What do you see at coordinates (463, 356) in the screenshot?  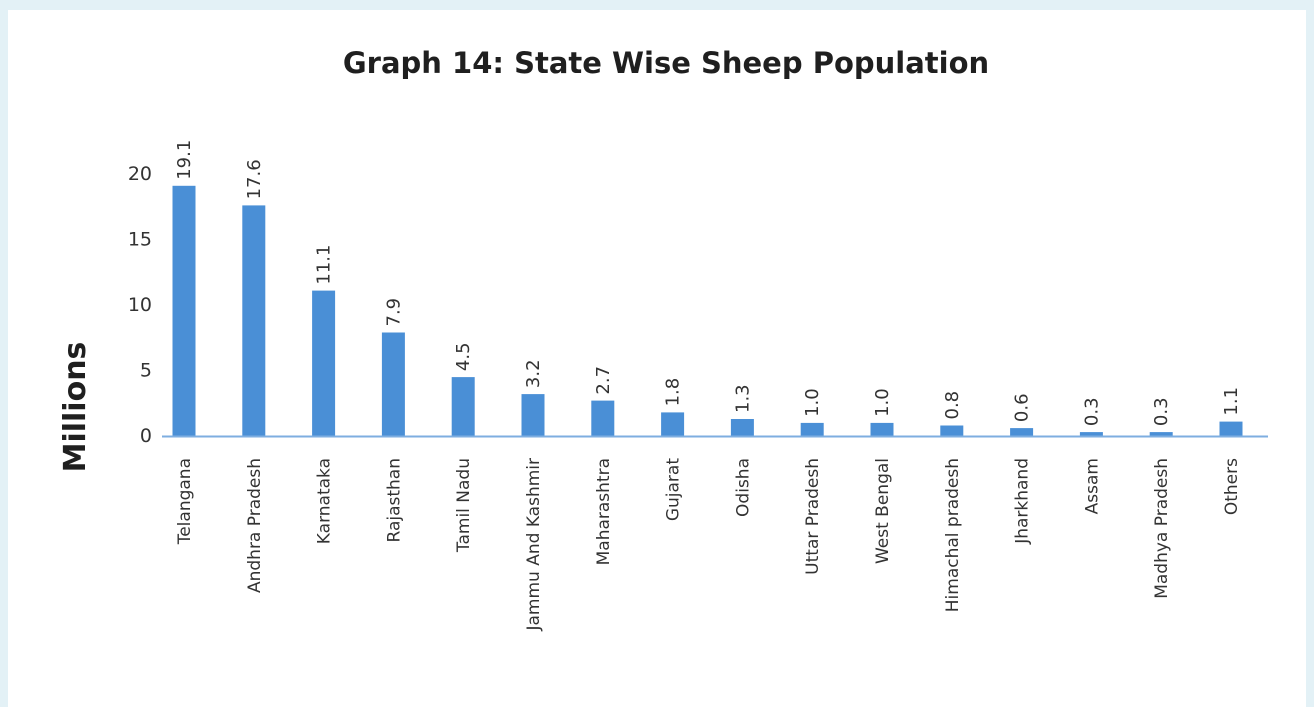 I see `data-label: 4.5` at bounding box center [463, 356].